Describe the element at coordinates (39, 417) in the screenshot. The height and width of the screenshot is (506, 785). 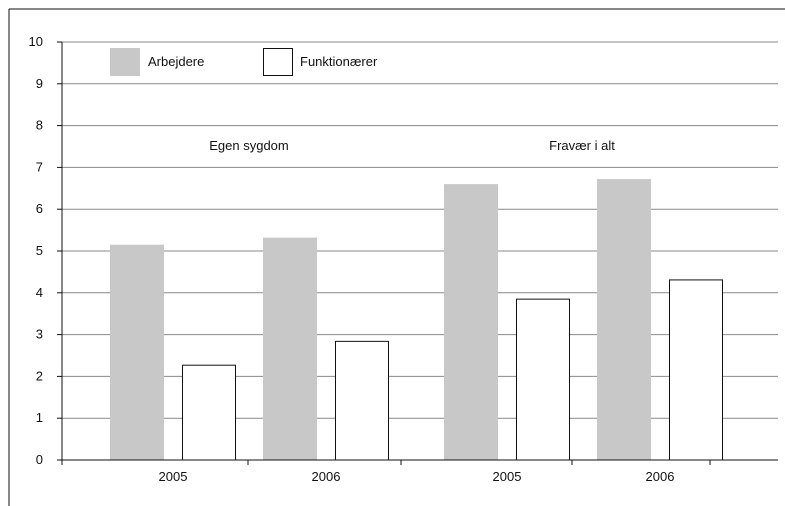
I see `y-tick-label: 1` at that location.